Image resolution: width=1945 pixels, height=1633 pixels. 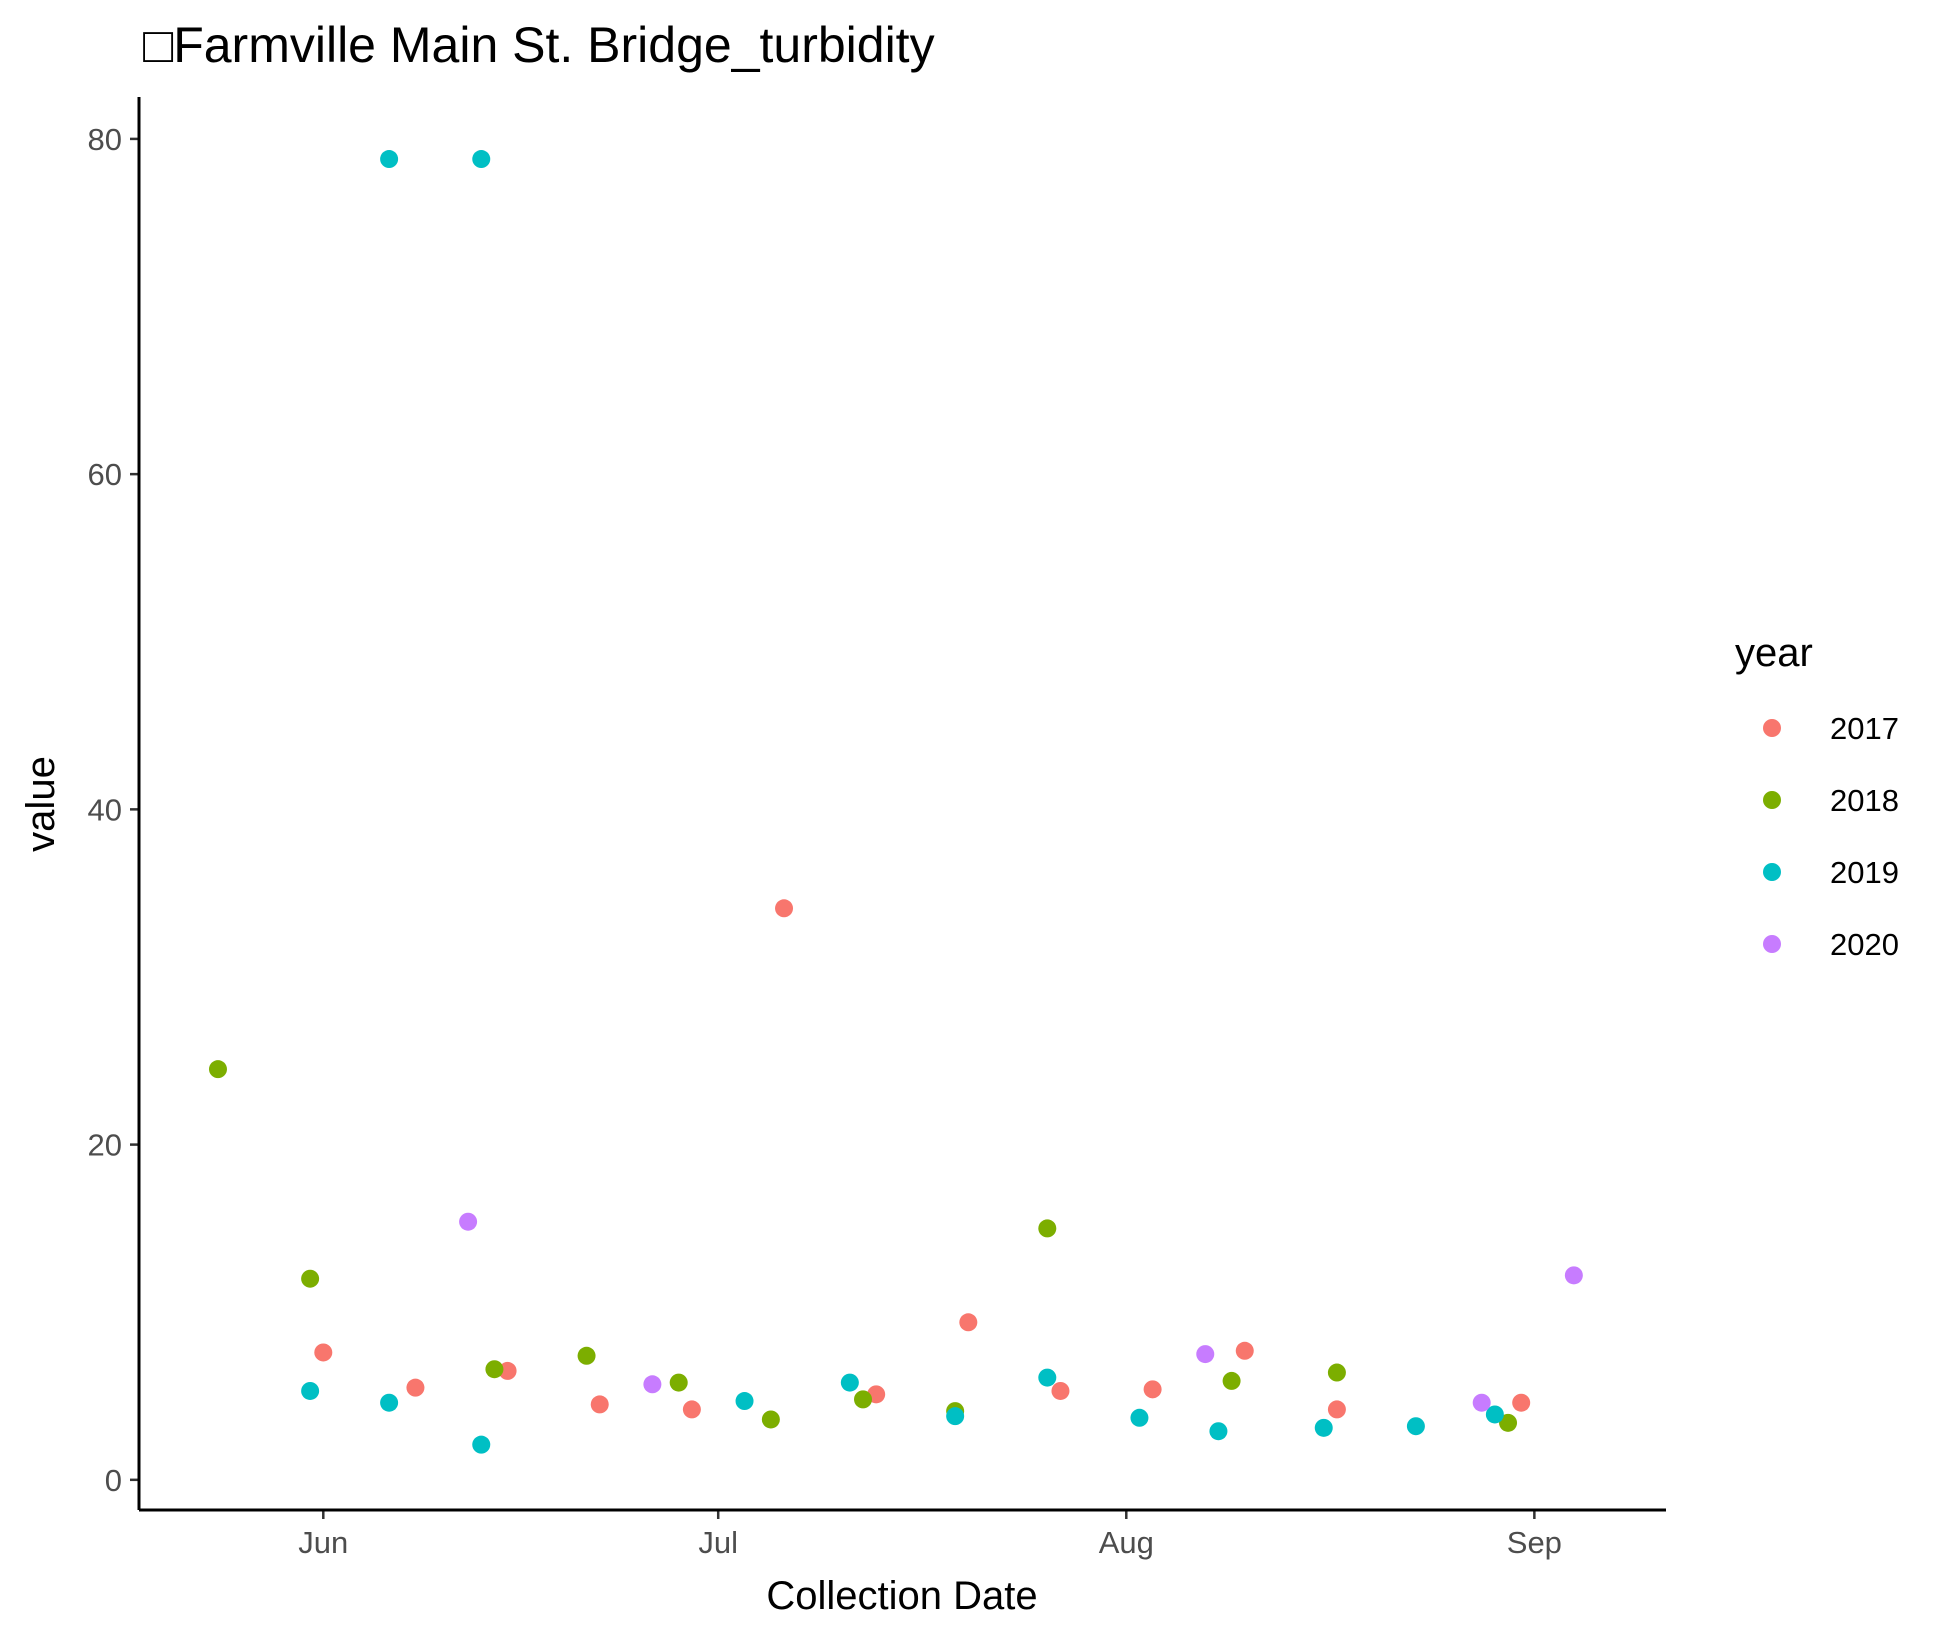 I want to click on legend-title: year, so click(x=1774, y=653).